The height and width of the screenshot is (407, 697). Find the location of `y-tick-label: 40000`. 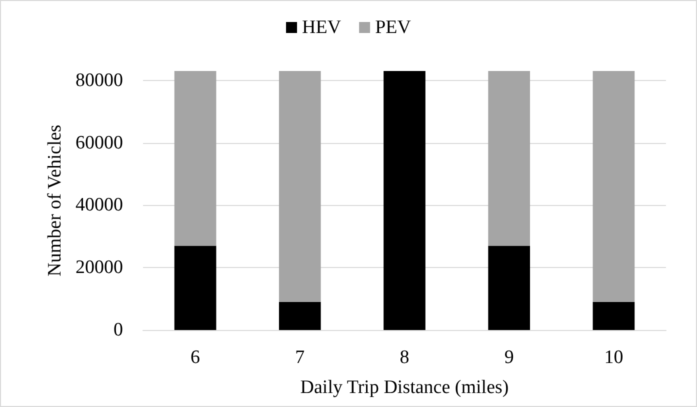

y-tick-label: 40000 is located at coordinates (99, 205).